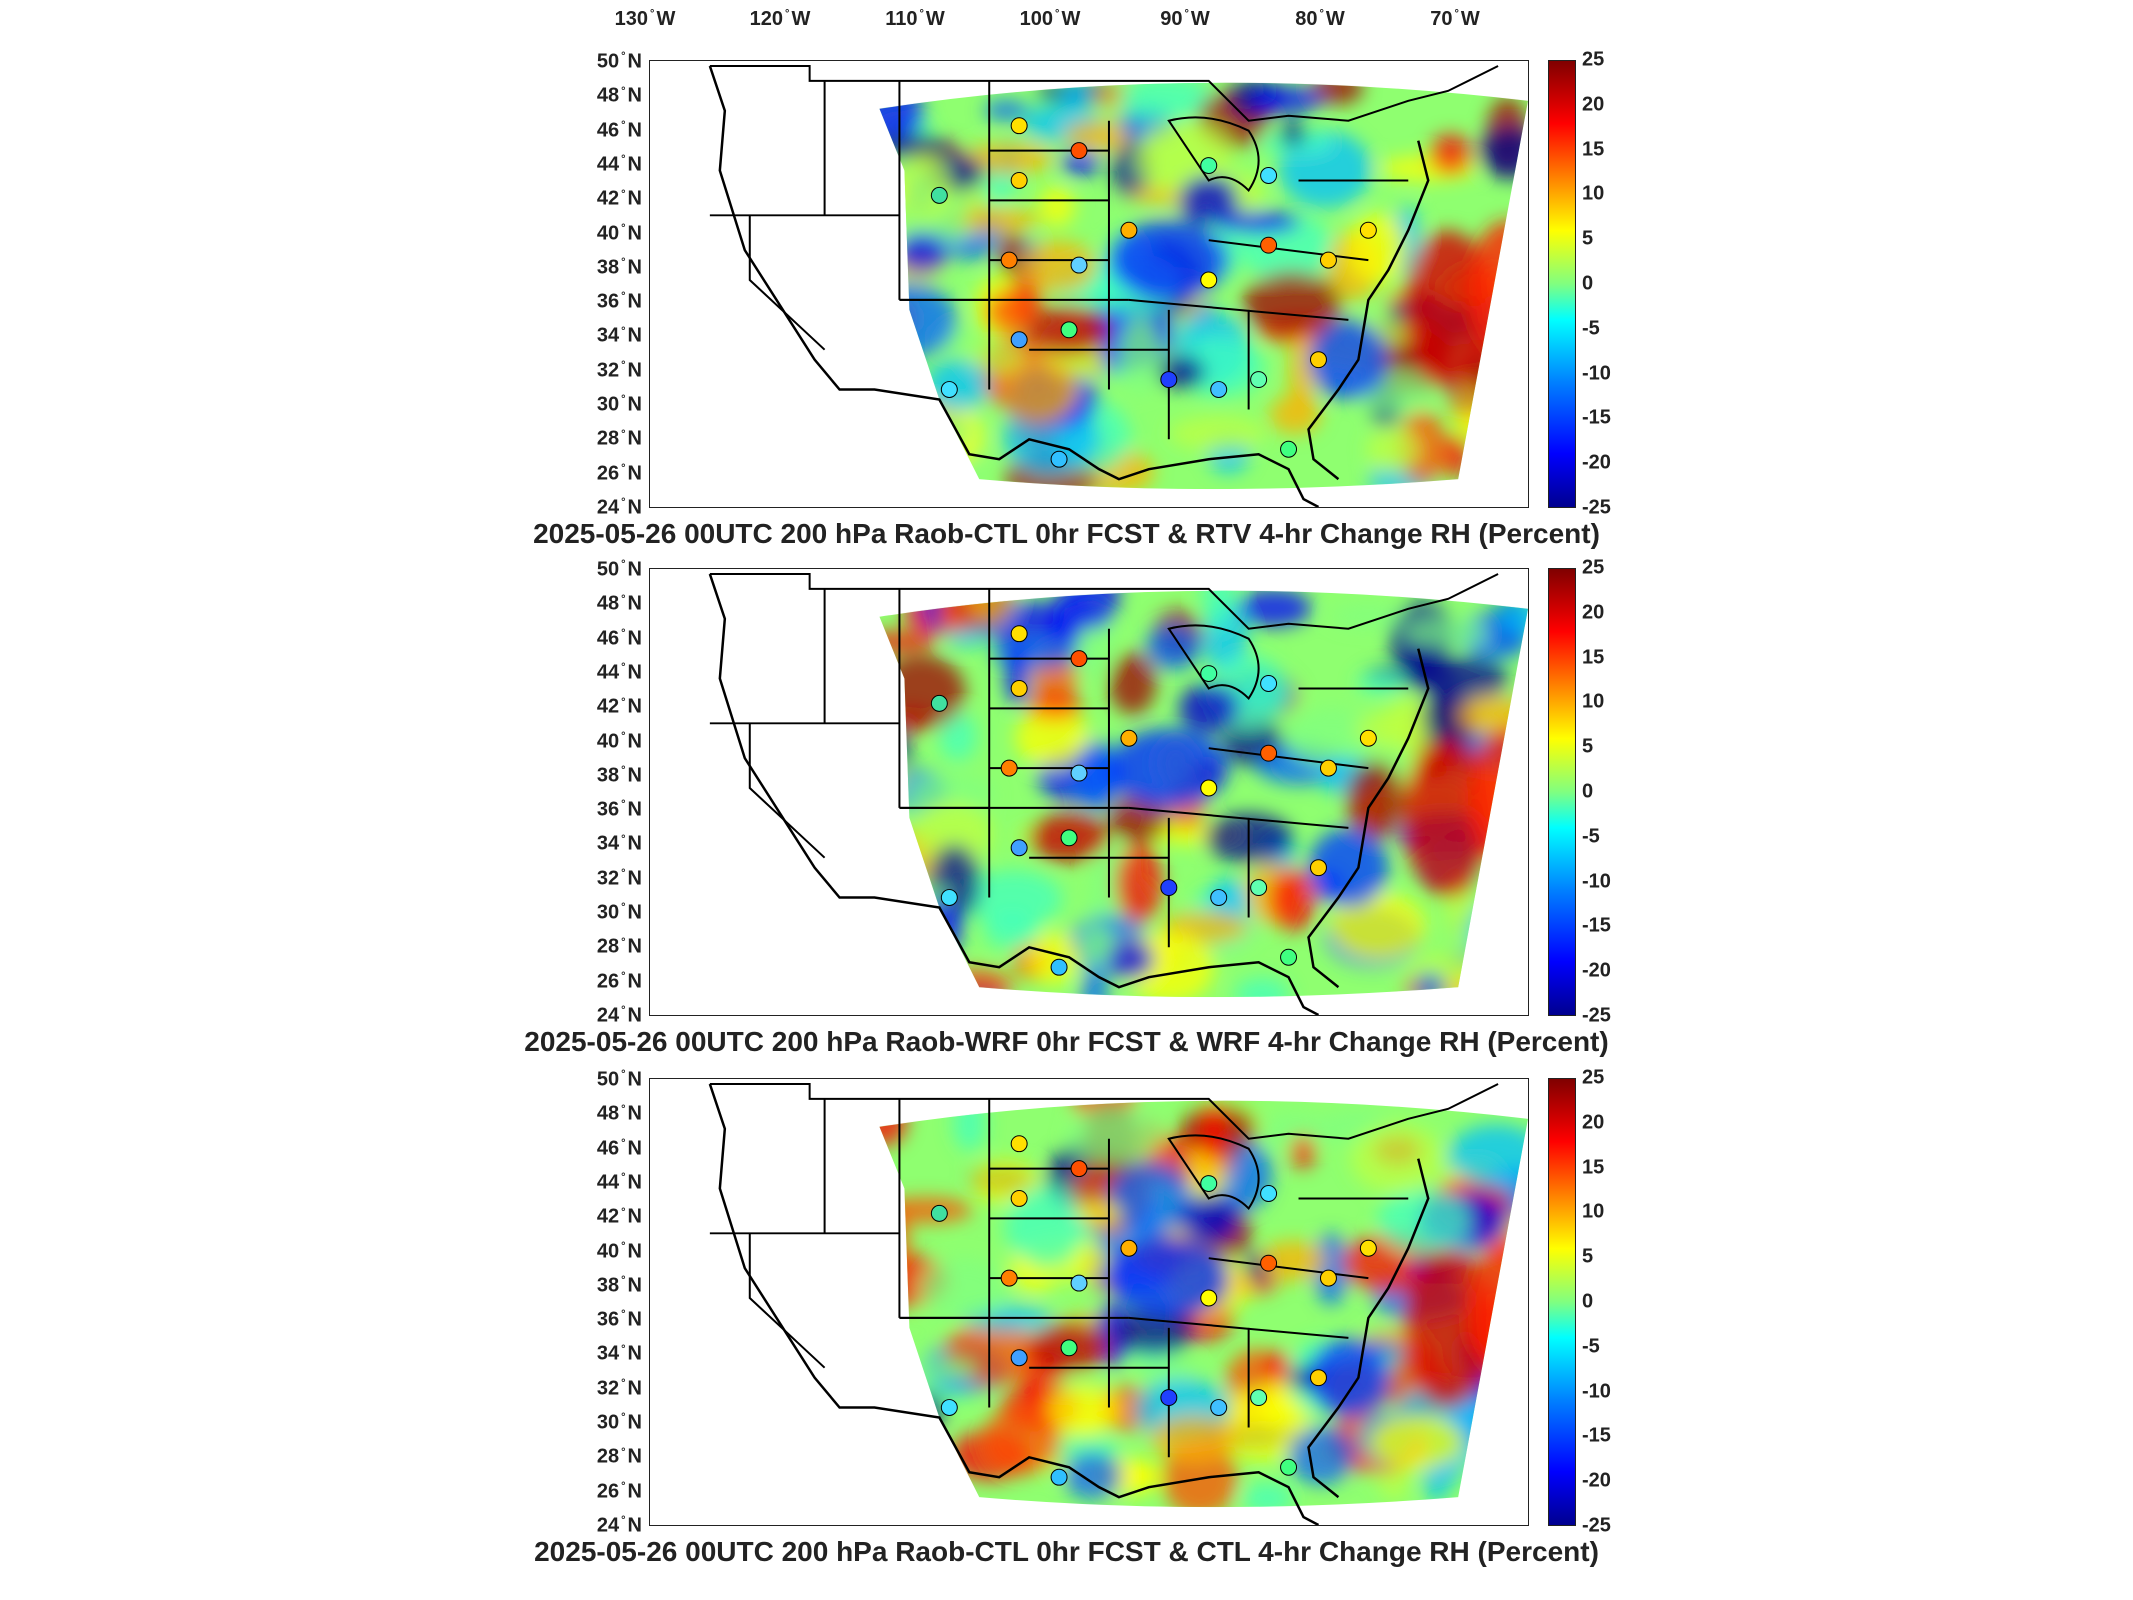 The width and height of the screenshot is (2133, 1600). What do you see at coordinates (619, 1525) in the screenshot?
I see `latitude-tick-label: 24 ° N` at bounding box center [619, 1525].